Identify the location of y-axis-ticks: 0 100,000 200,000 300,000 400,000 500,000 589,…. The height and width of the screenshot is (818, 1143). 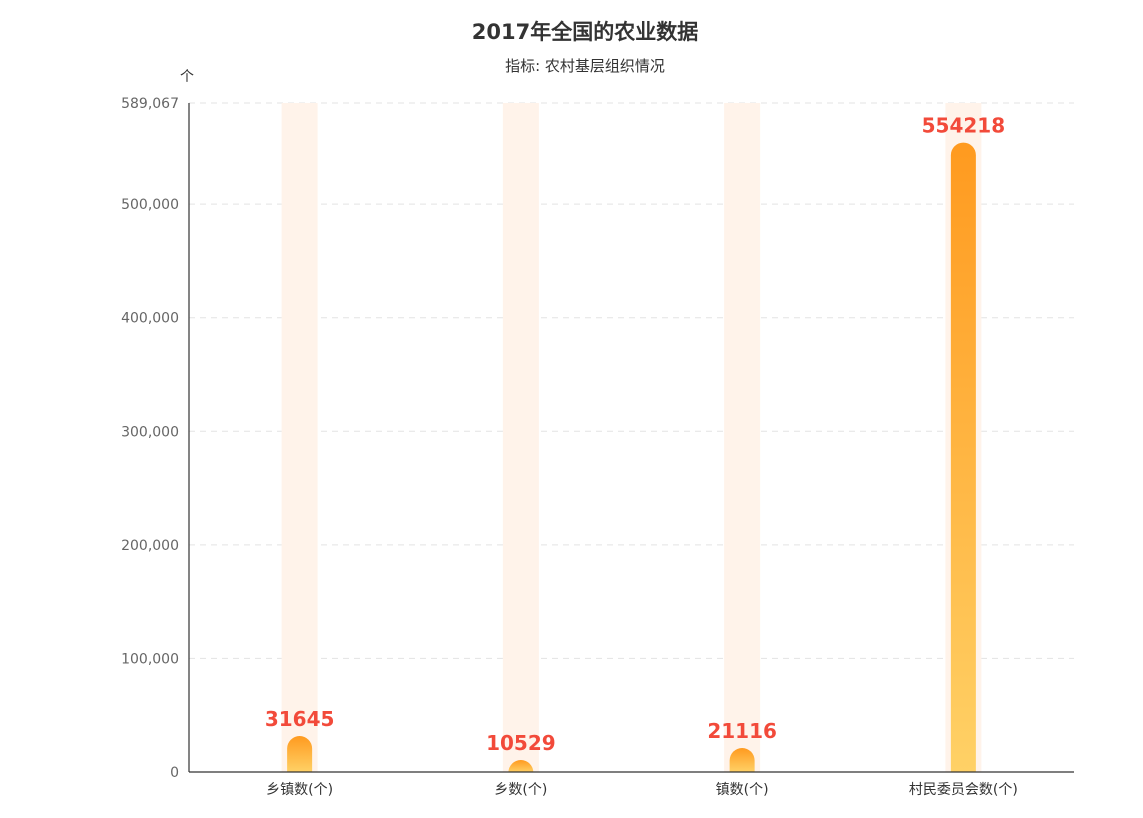
(150, 438).